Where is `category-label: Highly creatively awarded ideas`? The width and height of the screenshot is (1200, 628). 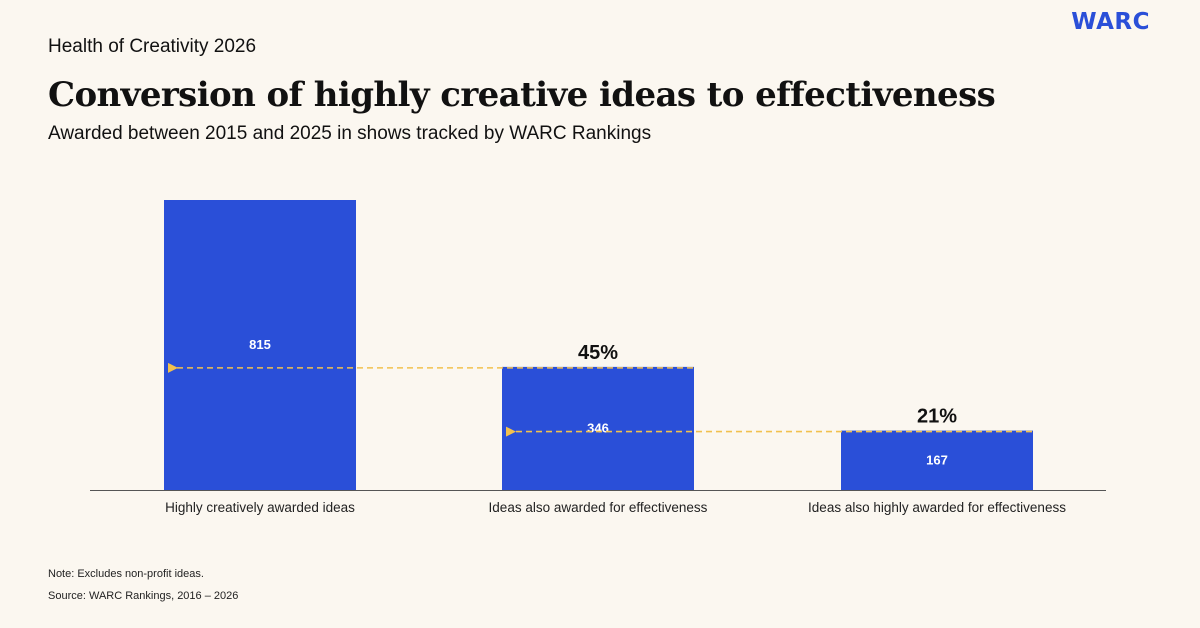
category-label: Highly creatively awarded ideas is located at coordinates (260, 507).